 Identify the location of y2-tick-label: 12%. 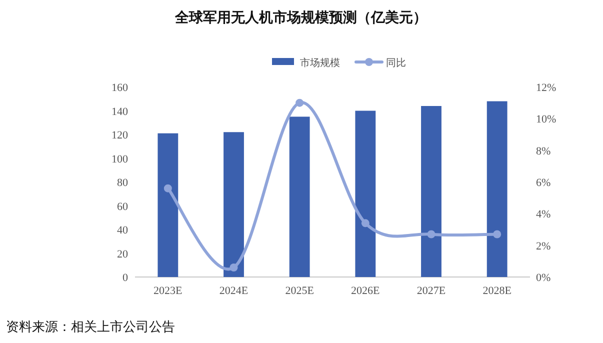
(546, 88).